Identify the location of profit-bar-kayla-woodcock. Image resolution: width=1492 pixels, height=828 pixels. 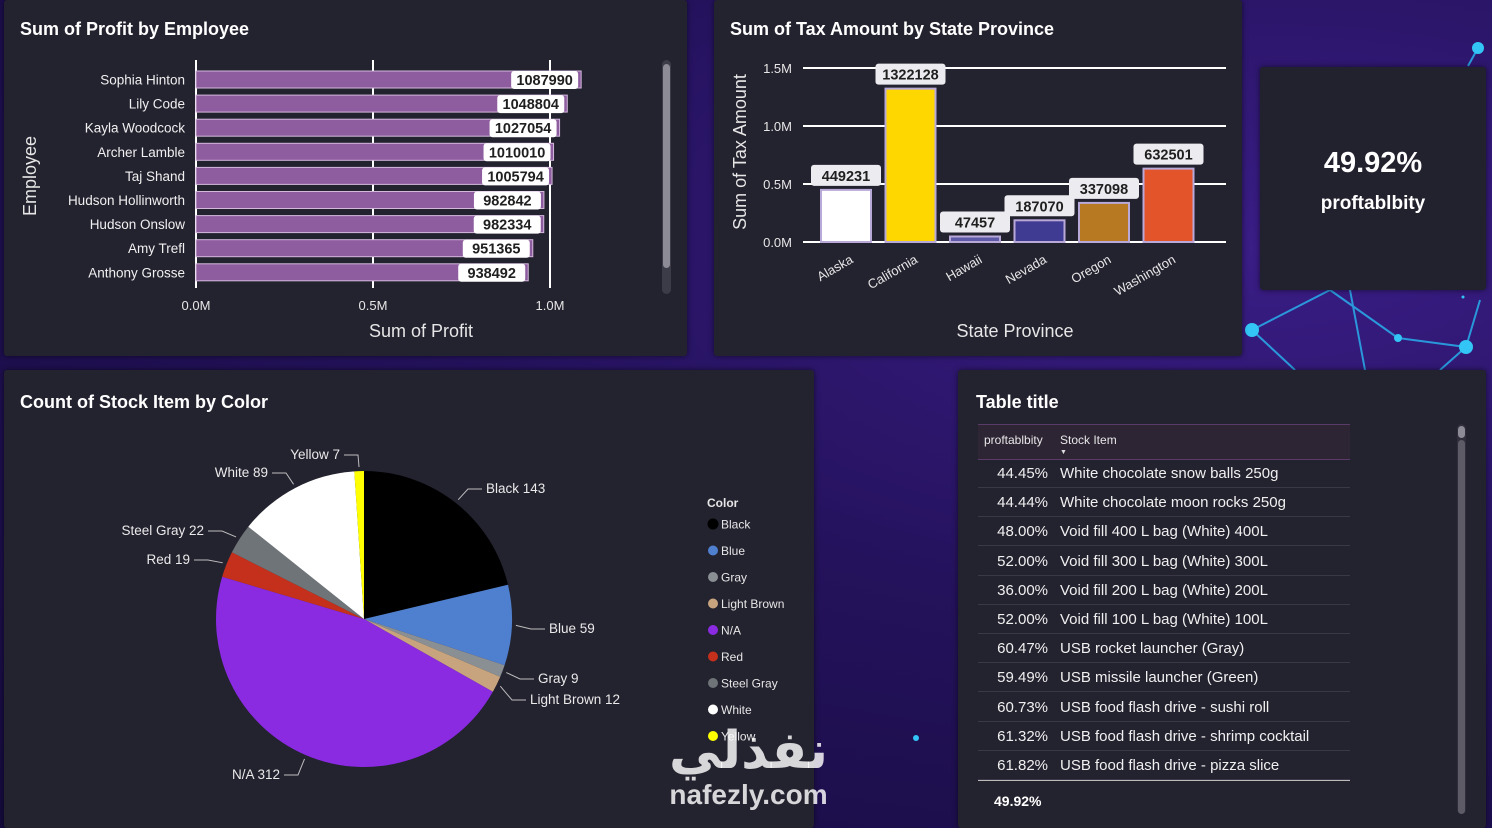
(378, 127).